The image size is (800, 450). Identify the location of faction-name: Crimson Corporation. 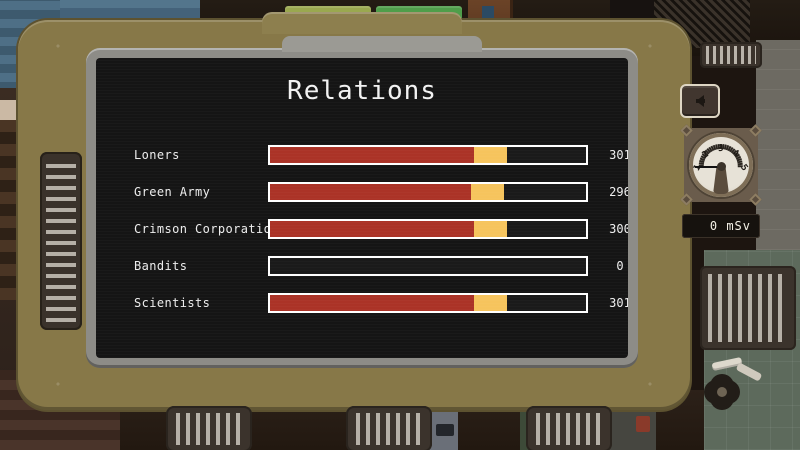
(206, 228).